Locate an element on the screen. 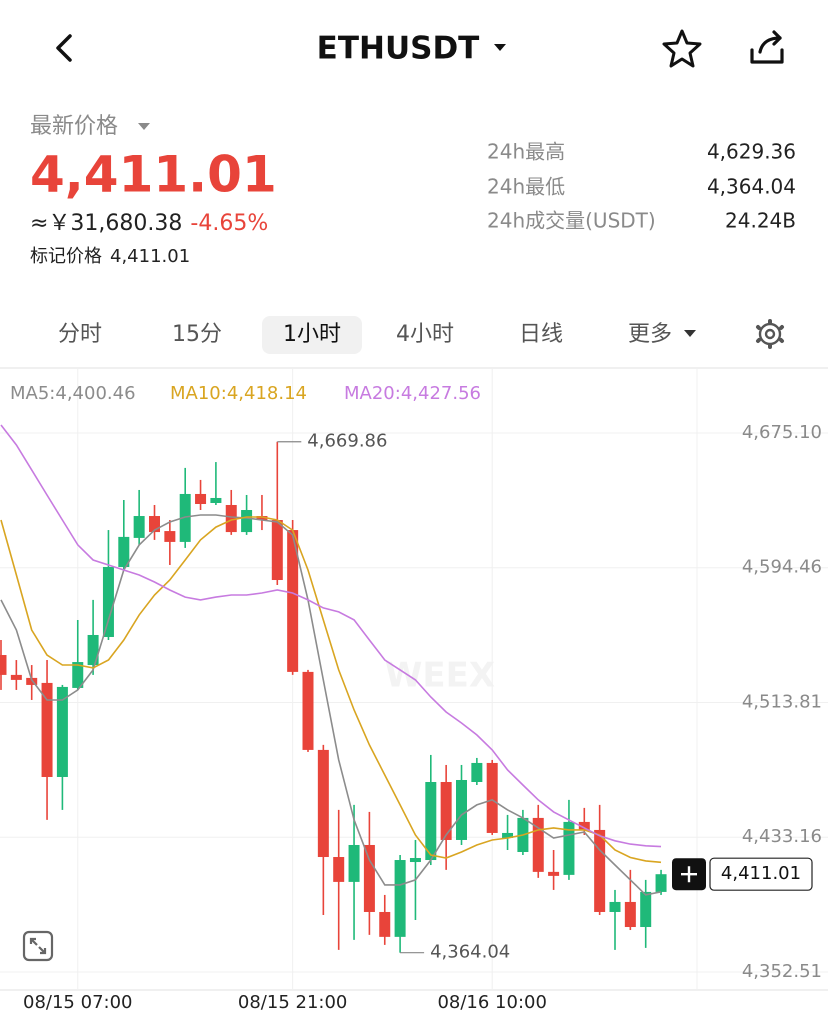 This screenshot has height=1018, width=828. x-tick-label: 08/15 21:00 is located at coordinates (292, 1002).